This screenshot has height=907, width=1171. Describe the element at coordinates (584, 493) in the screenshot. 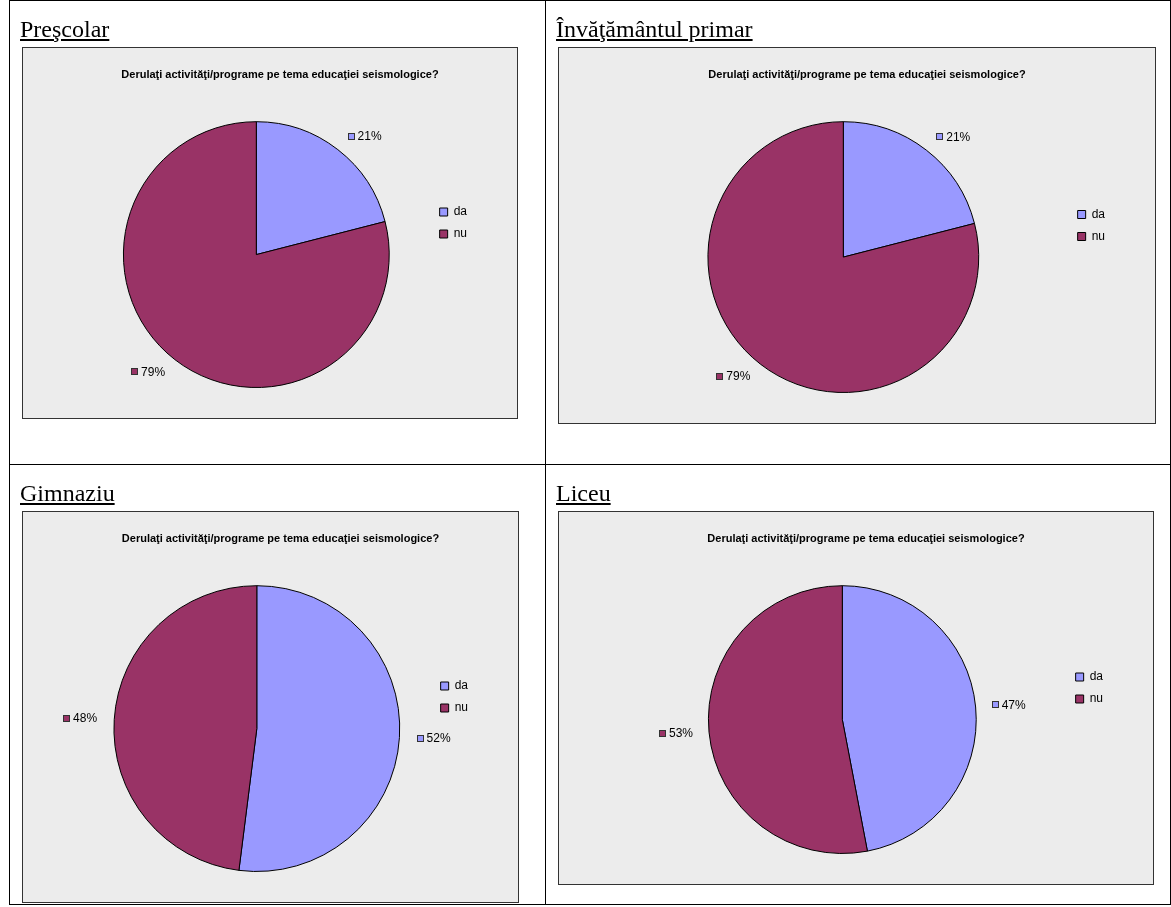

I see `chart-title: Liceu` at that location.